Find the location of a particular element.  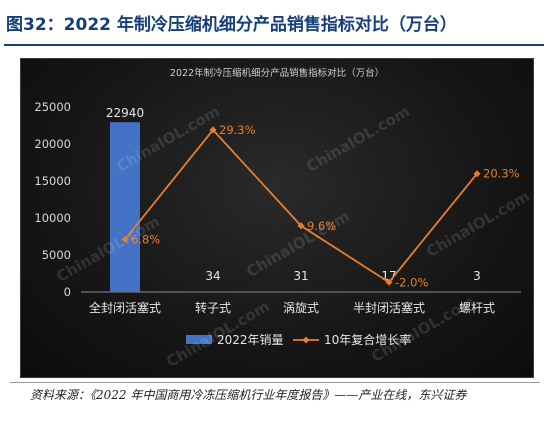

bar-value-label: 34 is located at coordinates (212, 276).